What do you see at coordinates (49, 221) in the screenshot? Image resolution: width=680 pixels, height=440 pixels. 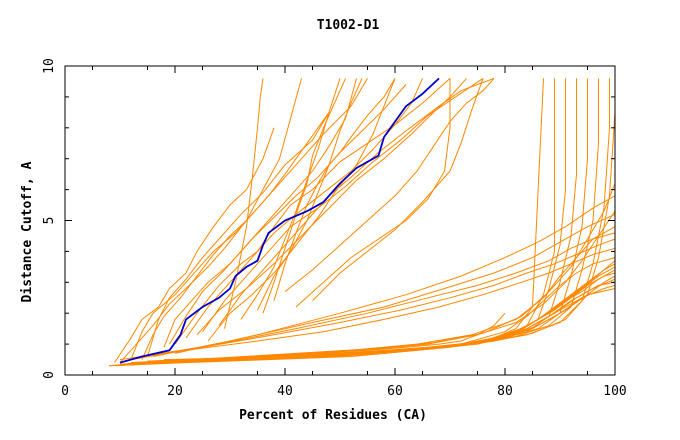 I see `y-tick-label-5: 5` at bounding box center [49, 221].